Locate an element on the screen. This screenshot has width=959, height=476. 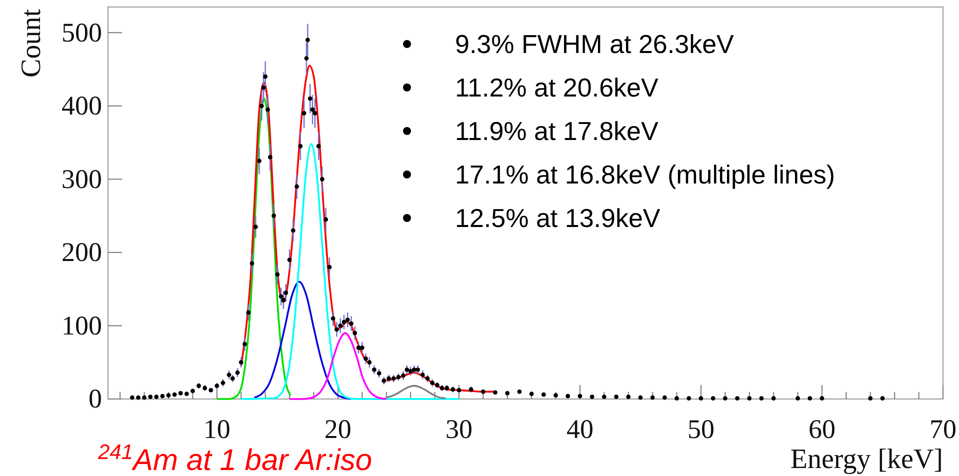
x-tick-label: 60 is located at coordinates (822, 429).